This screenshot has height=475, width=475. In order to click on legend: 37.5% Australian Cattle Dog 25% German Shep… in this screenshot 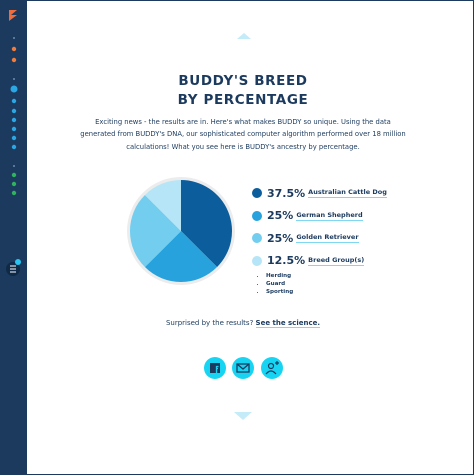, I will do `click(319, 239)`.